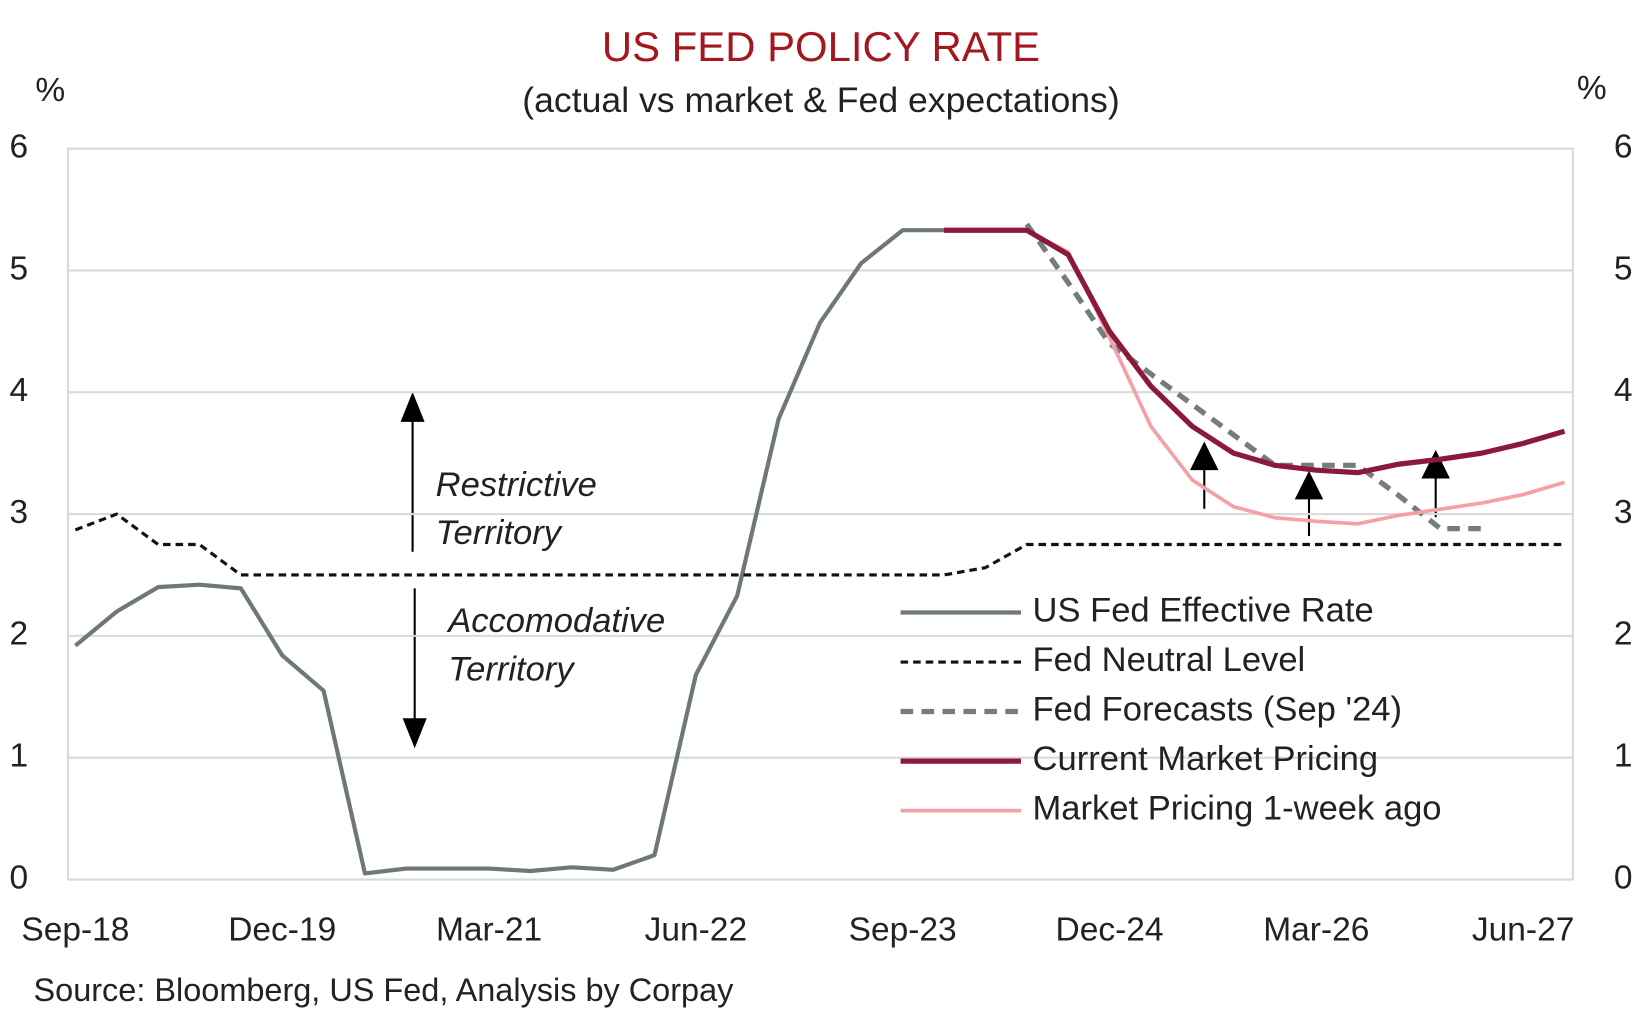 The height and width of the screenshot is (1026, 1642). I want to click on y2-tick-label: 6, so click(1623, 146).